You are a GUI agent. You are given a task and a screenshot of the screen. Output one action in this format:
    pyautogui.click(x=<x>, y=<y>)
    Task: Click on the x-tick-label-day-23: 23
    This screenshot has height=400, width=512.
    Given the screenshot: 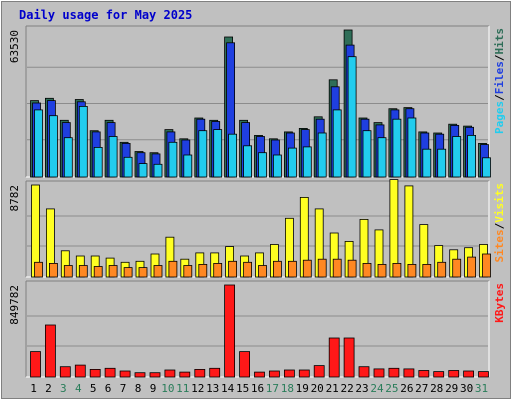 What is the action you would take?
    pyautogui.click(x=361, y=388)
    